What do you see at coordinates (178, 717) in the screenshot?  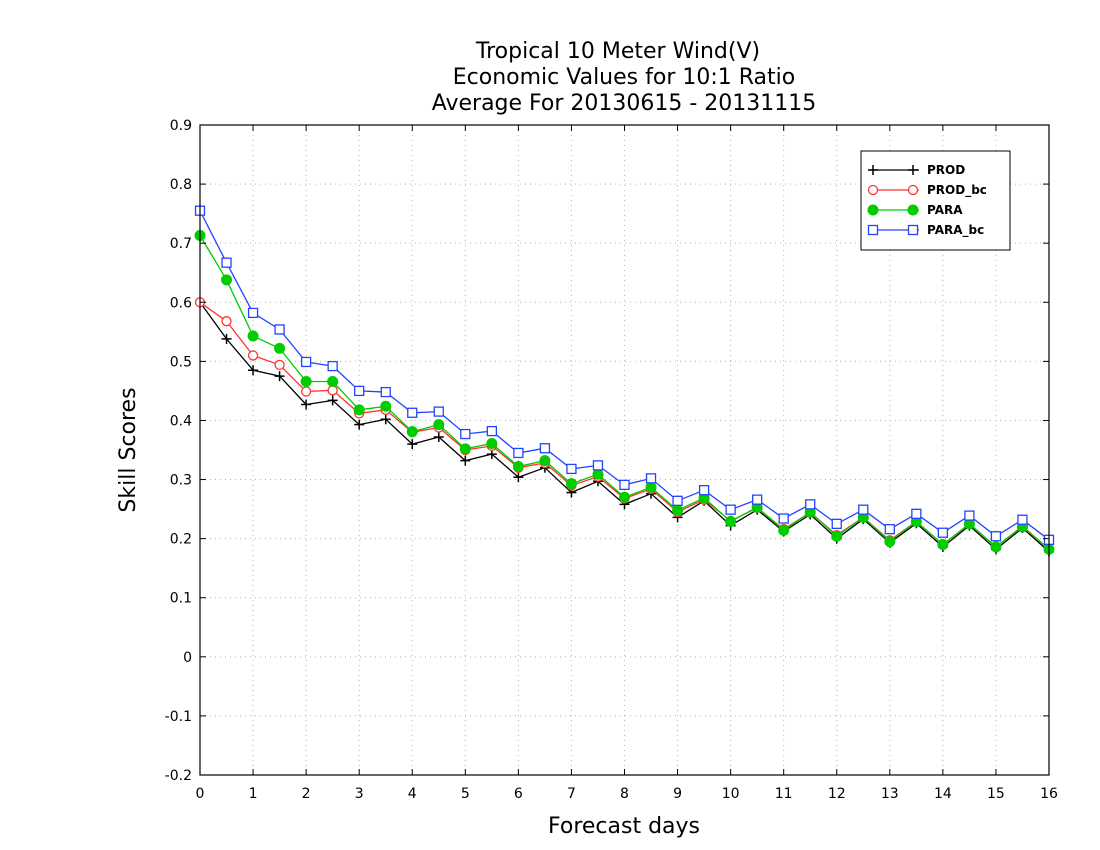 I see `y-tick-label: -0.1` at bounding box center [178, 717].